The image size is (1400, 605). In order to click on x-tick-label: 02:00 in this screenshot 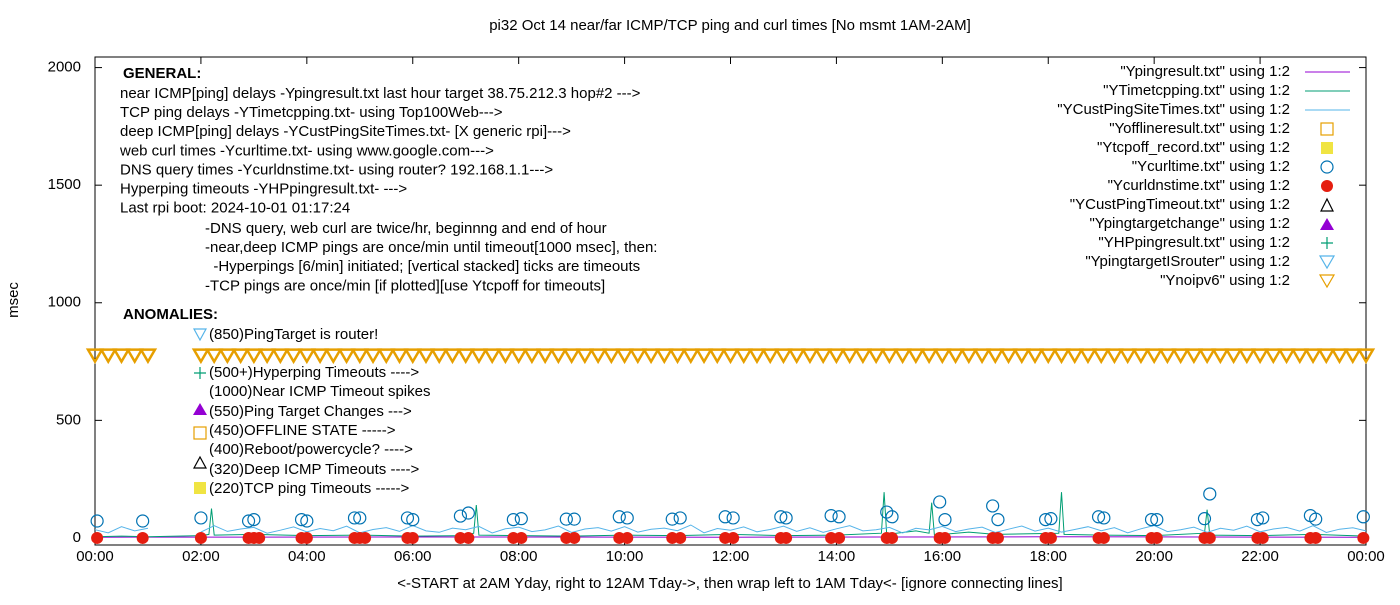, I will do `click(201, 556)`.